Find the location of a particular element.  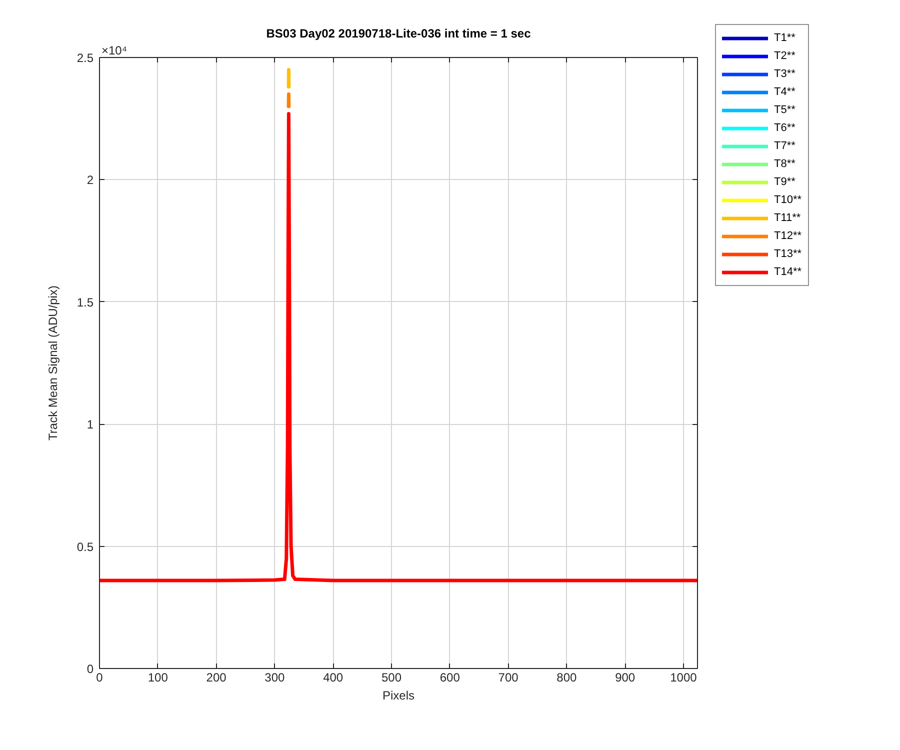

x-tick-label: 1000 is located at coordinates (684, 677).